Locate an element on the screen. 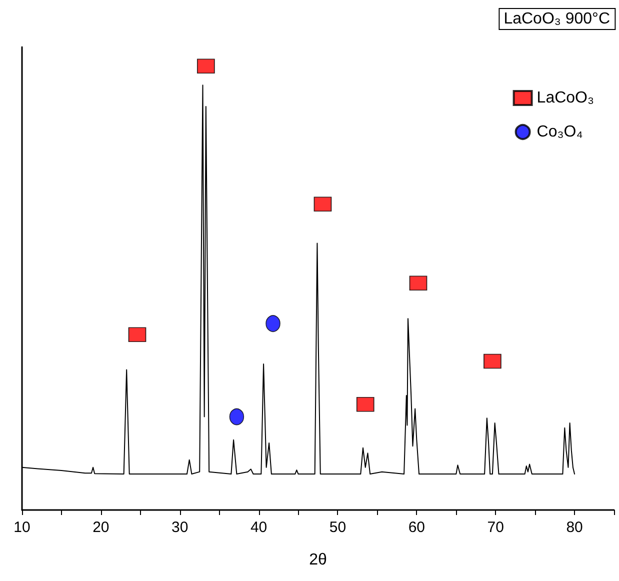  x-axis-title: 2θ is located at coordinates (318, 560).